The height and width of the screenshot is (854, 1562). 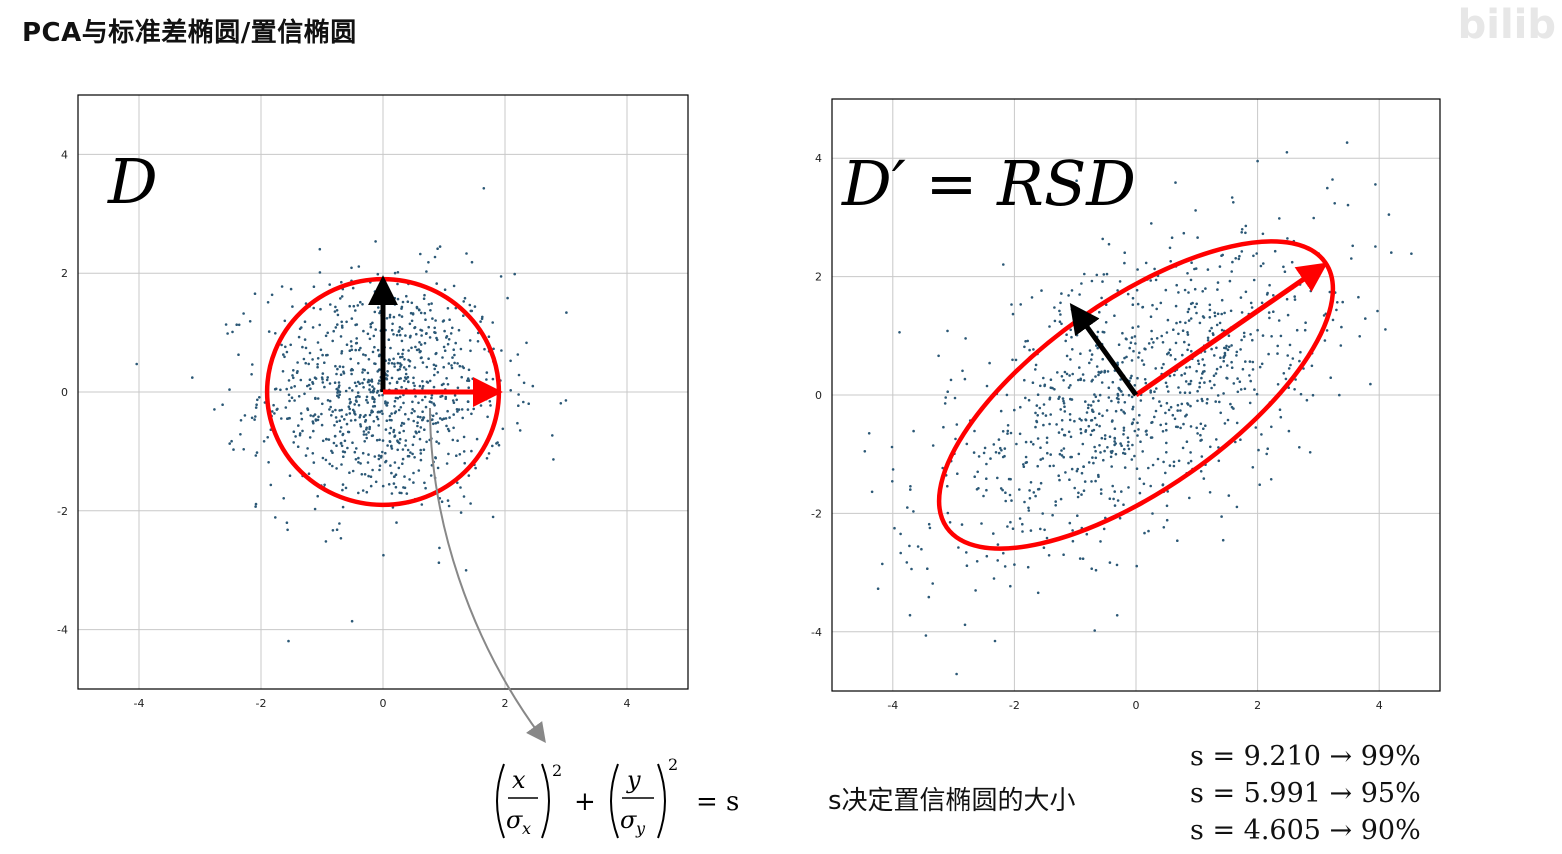 What do you see at coordinates (988, 183) in the screenshot?
I see `plot-label-d-prime: D′ = RSD` at bounding box center [988, 183].